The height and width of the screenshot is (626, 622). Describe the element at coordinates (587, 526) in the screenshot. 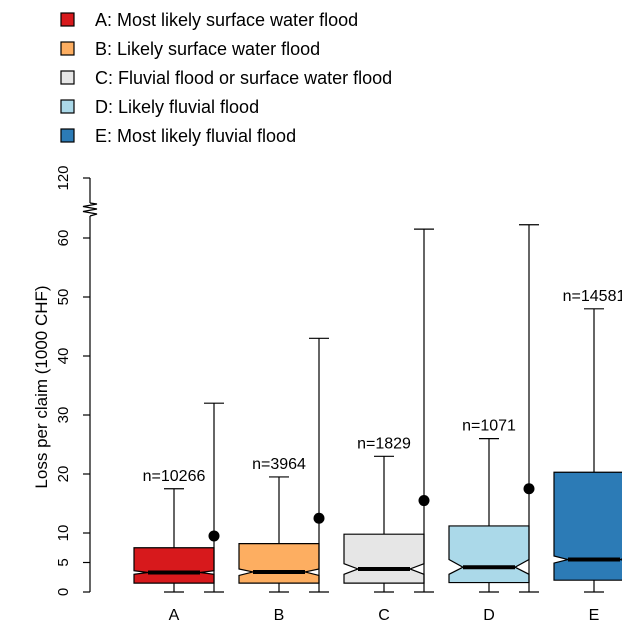

I see `box-e` at that location.